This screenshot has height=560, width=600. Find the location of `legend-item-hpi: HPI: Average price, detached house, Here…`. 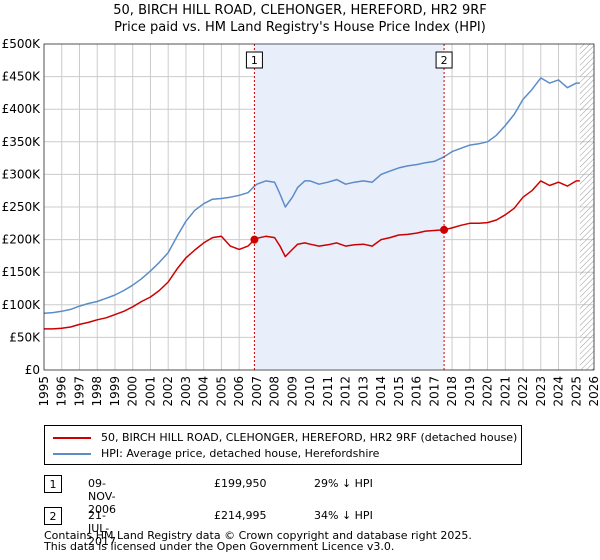

legend-item-hpi: HPI: Average price, detached house, Here… is located at coordinates (216, 453).